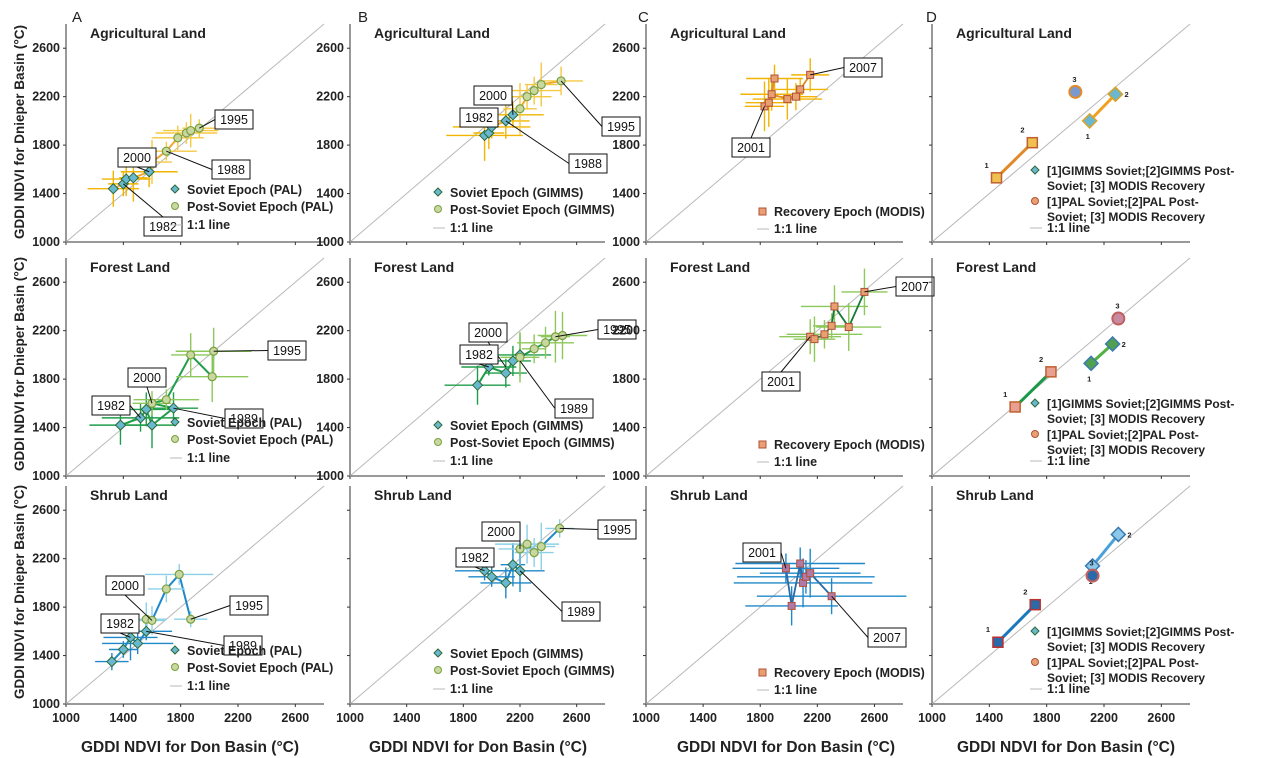 This screenshot has height=758, width=1270. I want to click on annotation-label: 2007, so click(887, 638).